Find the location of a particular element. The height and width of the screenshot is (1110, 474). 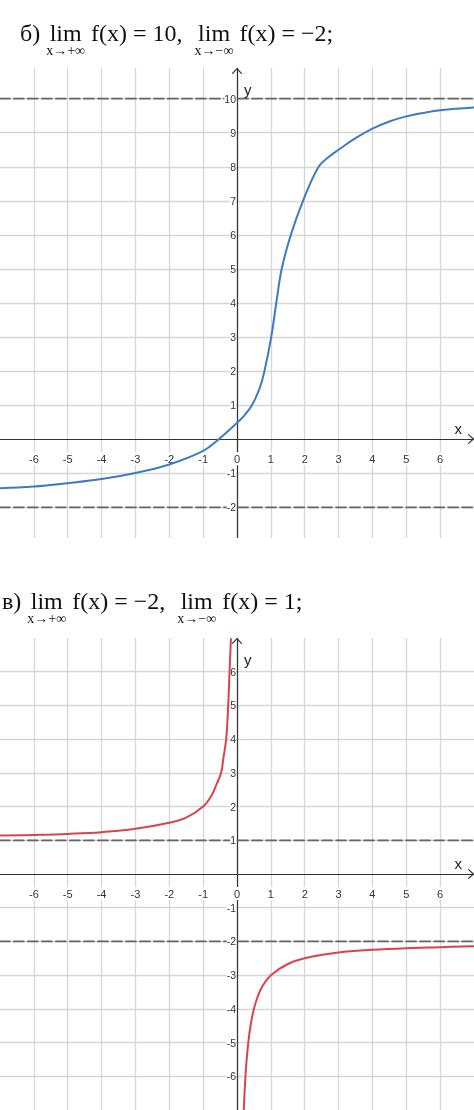

y-tick-label: -3 is located at coordinates (231, 975).